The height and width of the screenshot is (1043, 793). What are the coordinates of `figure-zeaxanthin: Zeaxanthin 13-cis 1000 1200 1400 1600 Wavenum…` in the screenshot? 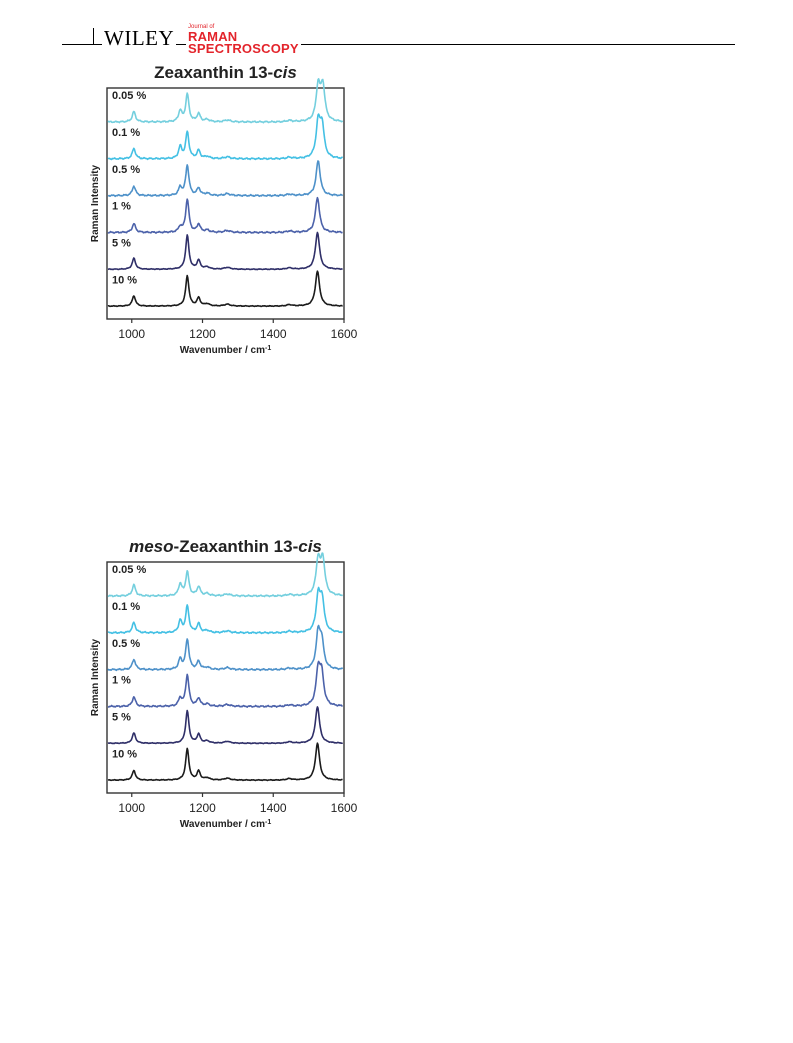 It's located at (220, 218).